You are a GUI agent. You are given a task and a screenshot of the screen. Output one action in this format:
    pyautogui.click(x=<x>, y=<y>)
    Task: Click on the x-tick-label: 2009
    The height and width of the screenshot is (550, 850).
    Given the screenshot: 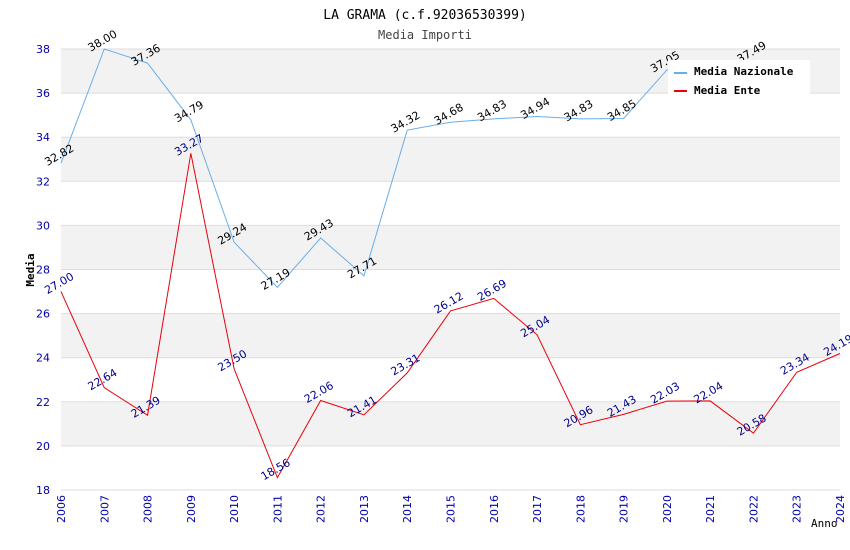 What is the action you would take?
    pyautogui.click(x=191, y=509)
    